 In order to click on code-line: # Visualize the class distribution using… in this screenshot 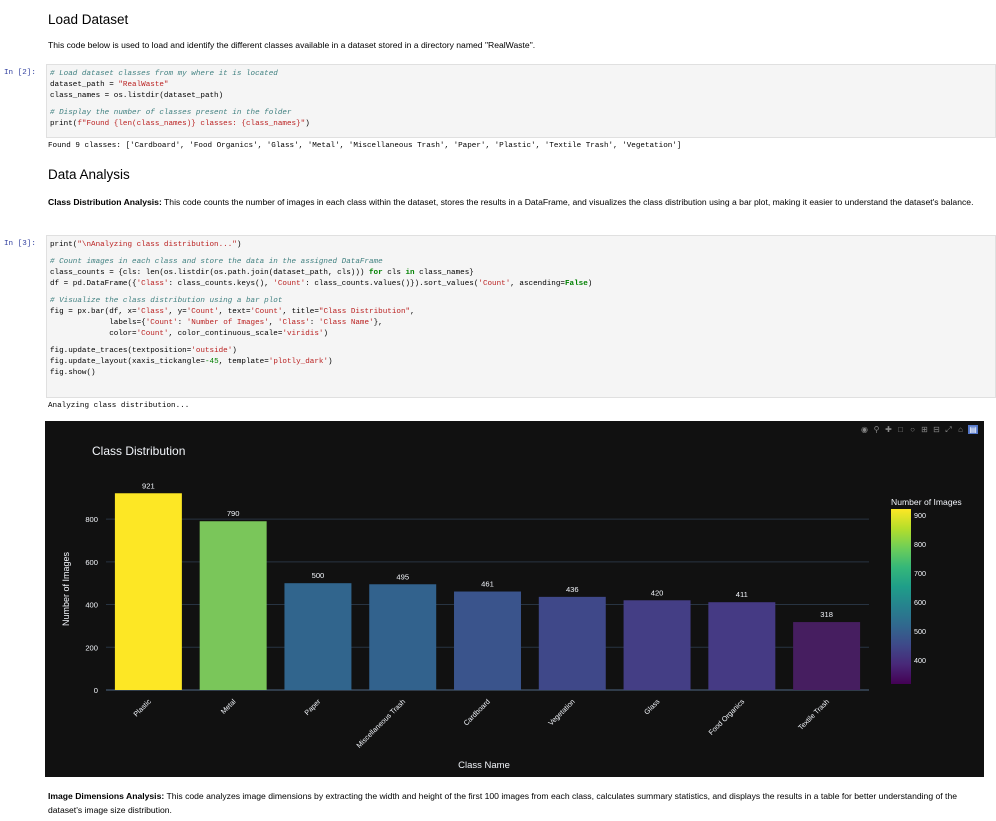, I will do `click(166, 301)`.